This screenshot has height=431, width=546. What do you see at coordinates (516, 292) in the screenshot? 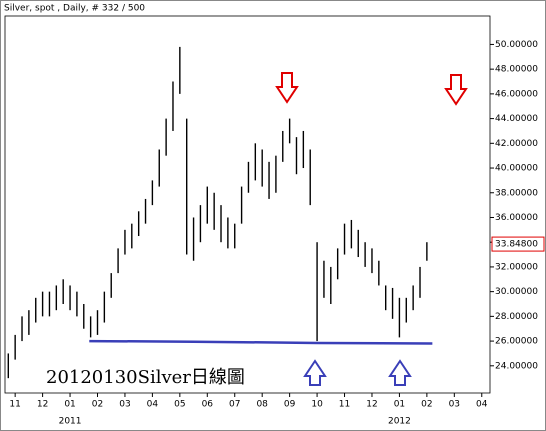
I see `y-tick-label: 30.00000` at bounding box center [516, 292].